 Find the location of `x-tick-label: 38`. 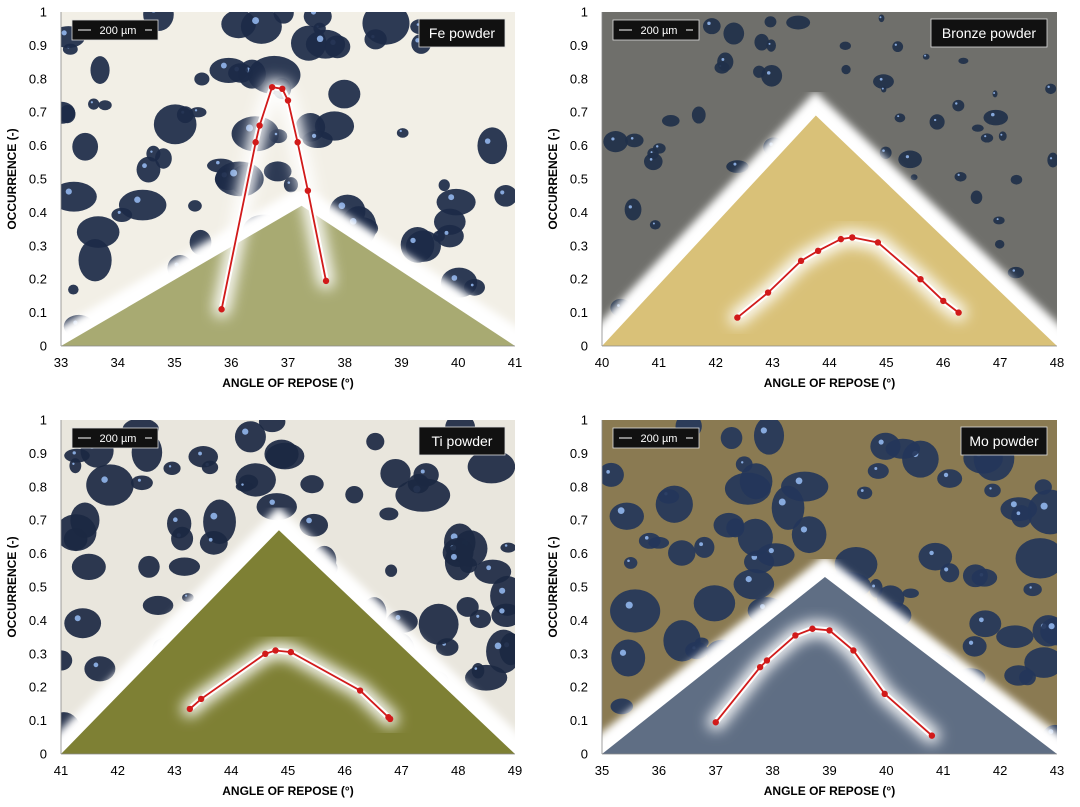

x-tick-label: 38 is located at coordinates (772, 770).